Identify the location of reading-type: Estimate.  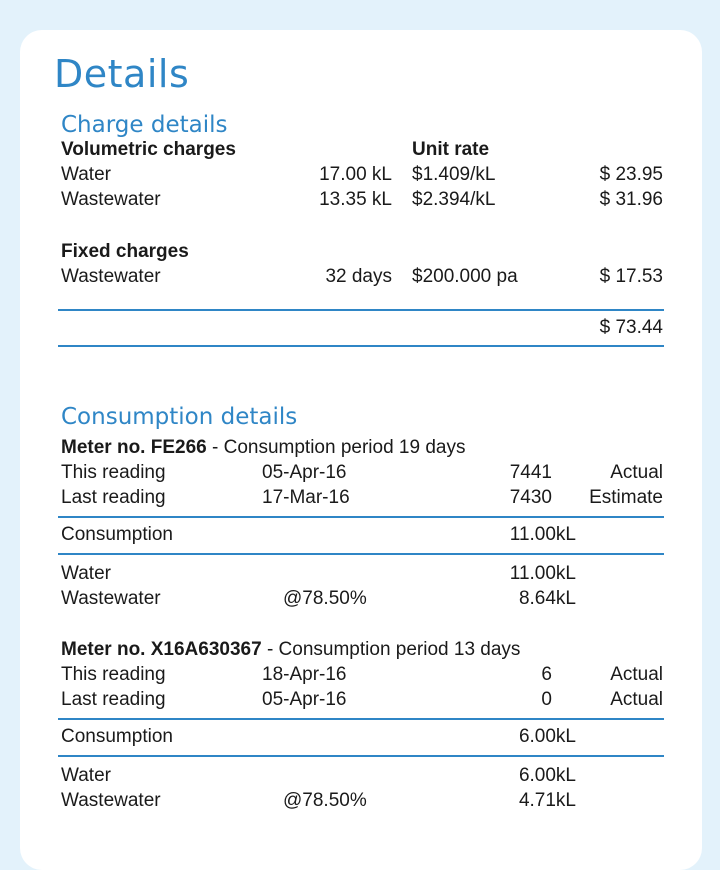
(626, 497).